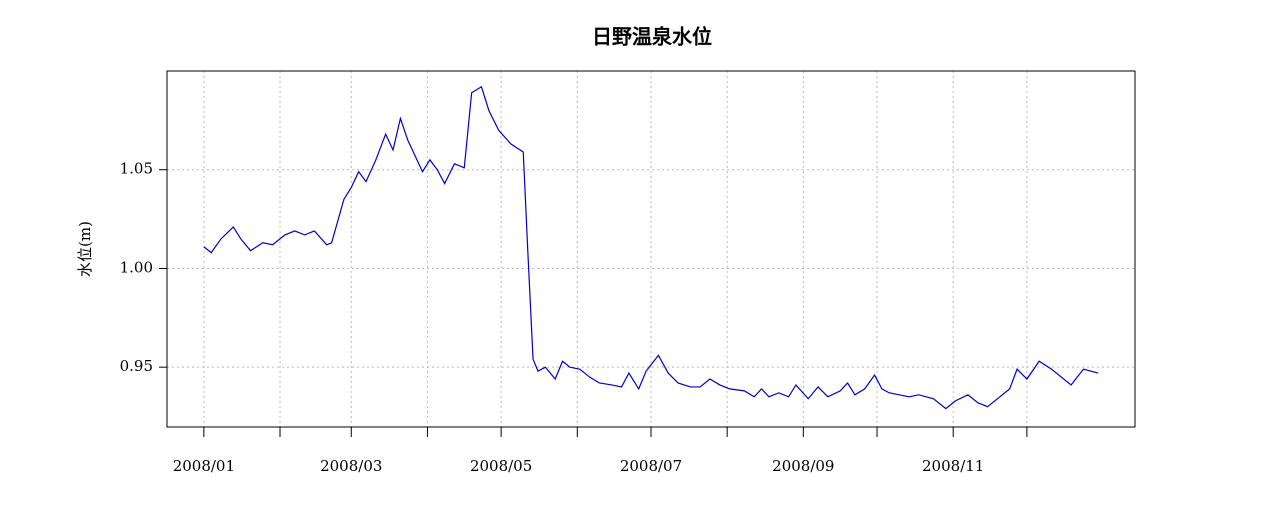  Describe the element at coordinates (204, 466) in the screenshot. I see `x-tick-label: 2008/01` at that location.